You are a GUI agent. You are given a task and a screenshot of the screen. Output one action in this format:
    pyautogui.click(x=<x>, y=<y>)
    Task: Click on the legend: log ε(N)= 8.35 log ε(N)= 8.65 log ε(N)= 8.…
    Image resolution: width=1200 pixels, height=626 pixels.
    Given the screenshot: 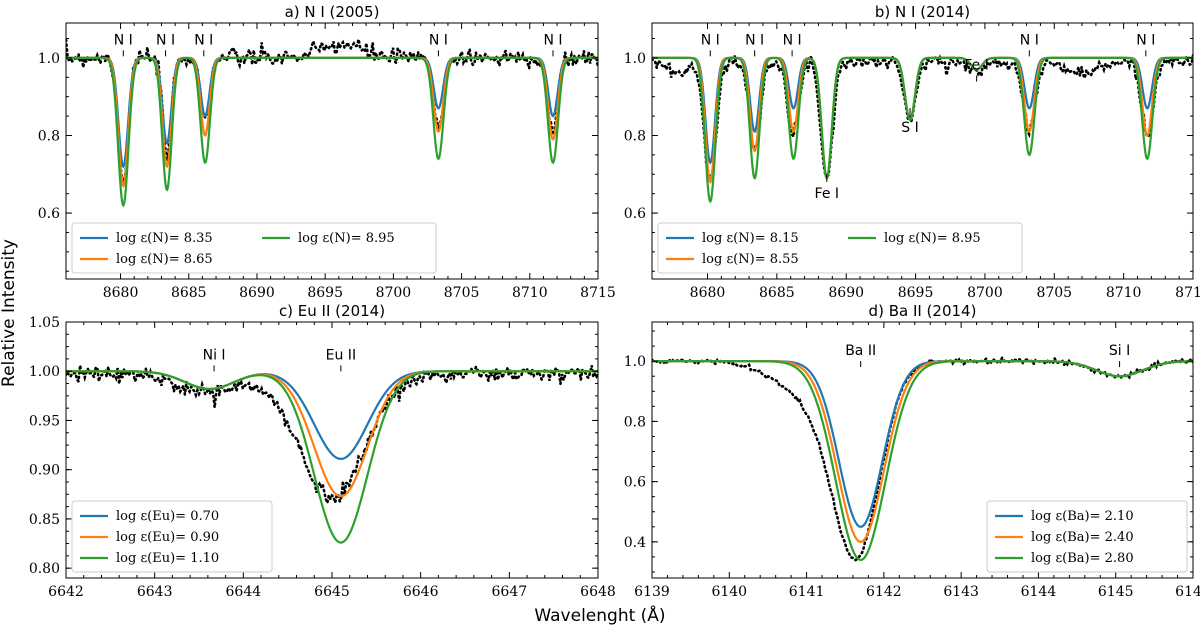 What is the action you would take?
    pyautogui.click(x=254, y=248)
    